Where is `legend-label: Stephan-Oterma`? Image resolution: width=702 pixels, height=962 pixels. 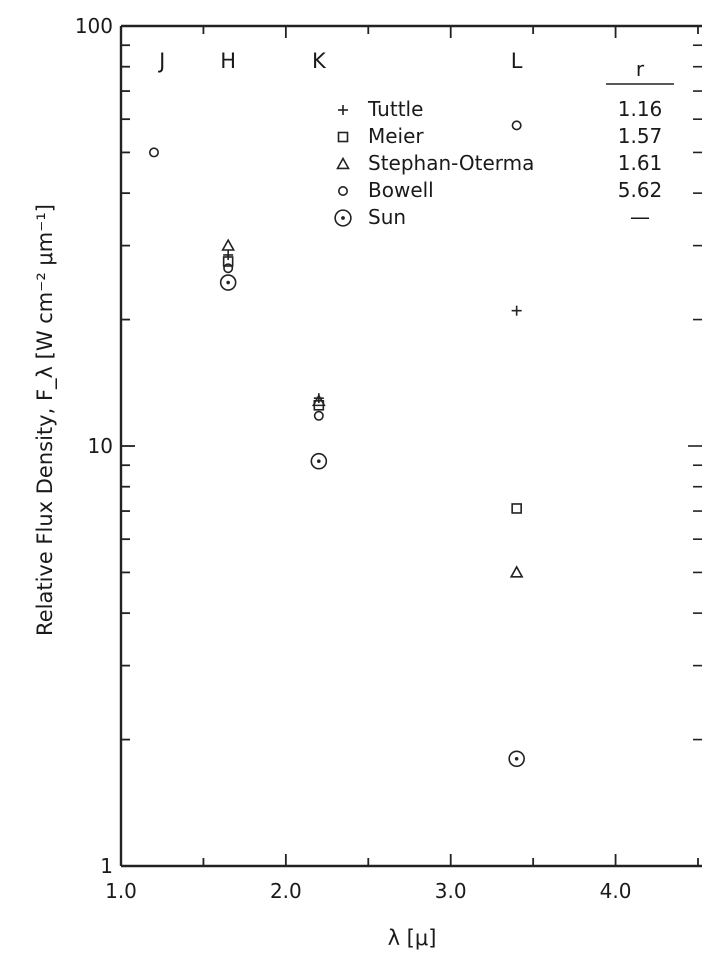
legend-label: Stephan-Oterma is located at coordinates (451, 163).